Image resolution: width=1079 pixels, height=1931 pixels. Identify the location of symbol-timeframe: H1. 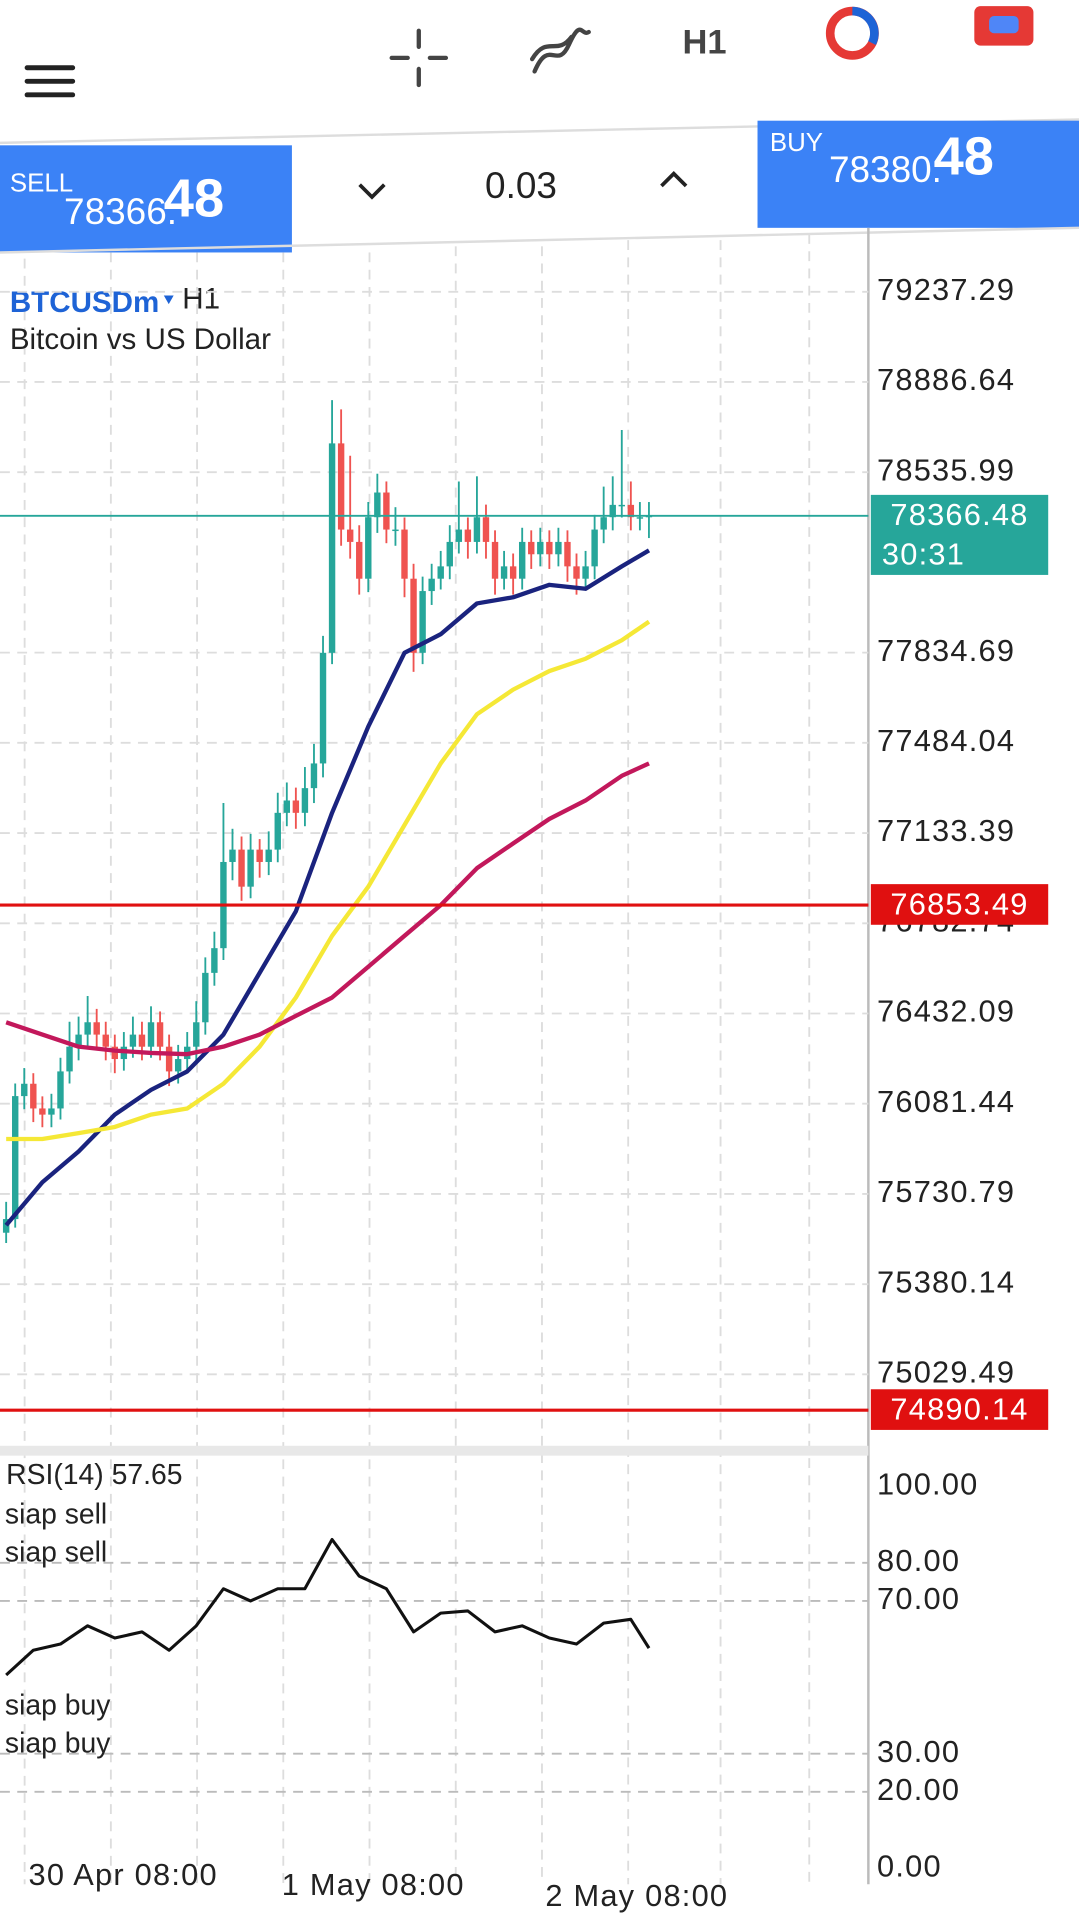
(201, 298).